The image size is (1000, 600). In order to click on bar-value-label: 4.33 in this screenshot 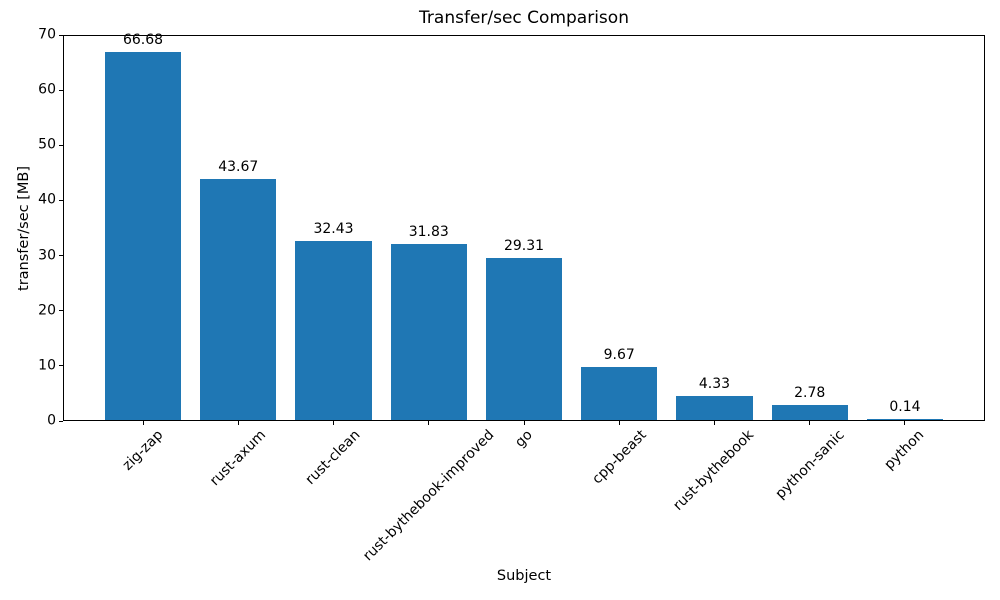, I will do `click(714, 384)`.